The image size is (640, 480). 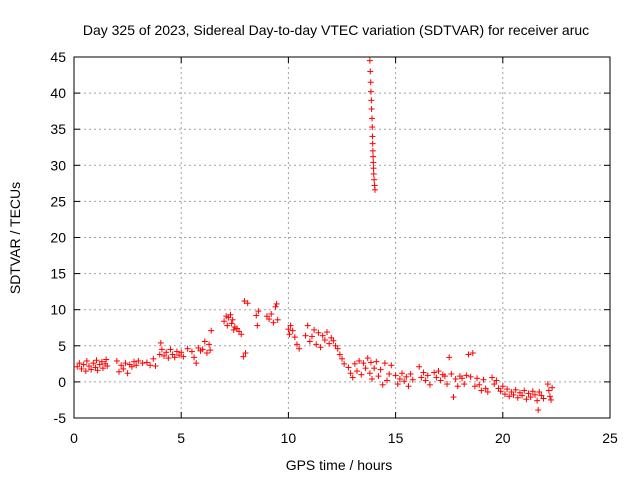 I want to click on y-tick-label: 0, so click(x=62, y=382).